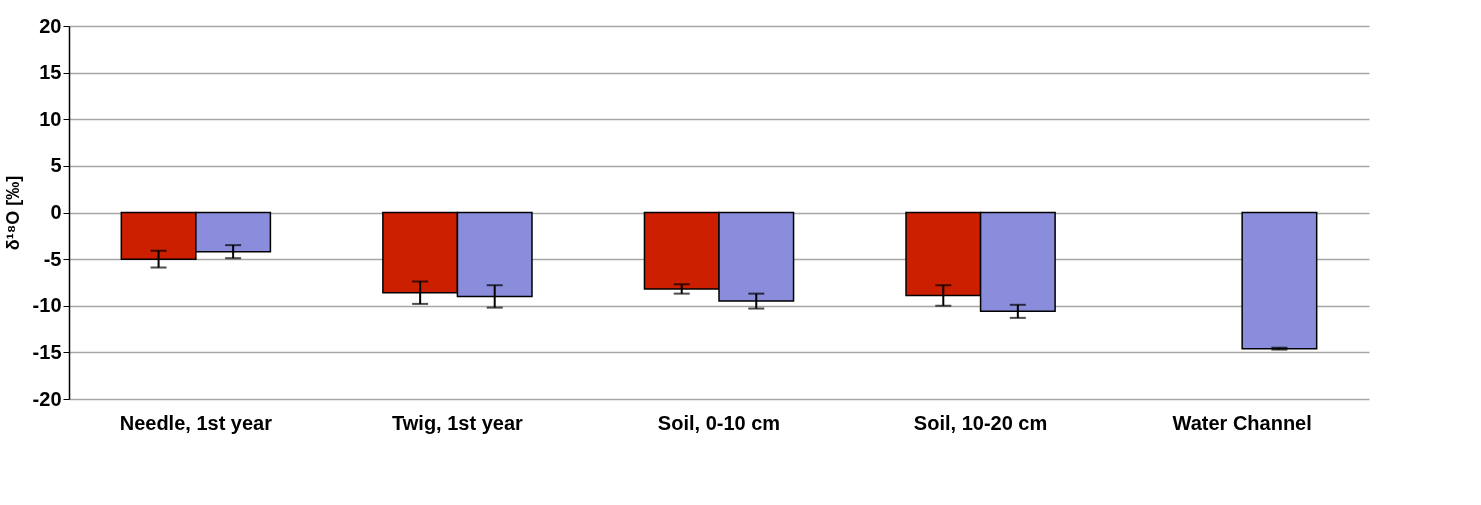 This screenshot has height=505, width=1481. Describe the element at coordinates (47, 305) in the screenshot. I see `y-tick-label: -10` at that location.